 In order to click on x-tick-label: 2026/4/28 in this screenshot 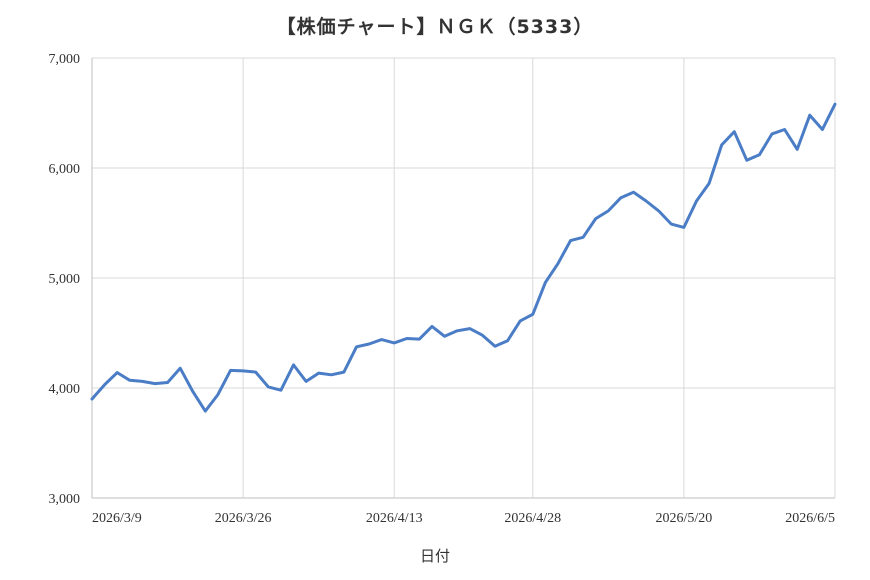, I will do `click(532, 518)`.